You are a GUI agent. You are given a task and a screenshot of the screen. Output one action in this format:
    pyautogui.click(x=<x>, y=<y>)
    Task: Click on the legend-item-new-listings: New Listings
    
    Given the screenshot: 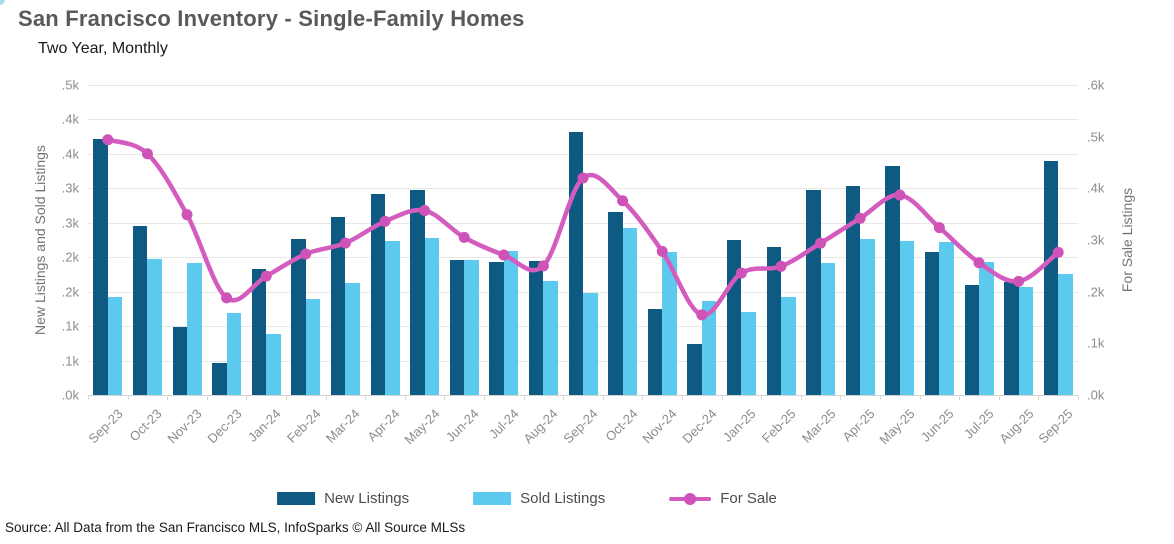 What is the action you would take?
    pyautogui.click(x=343, y=498)
    